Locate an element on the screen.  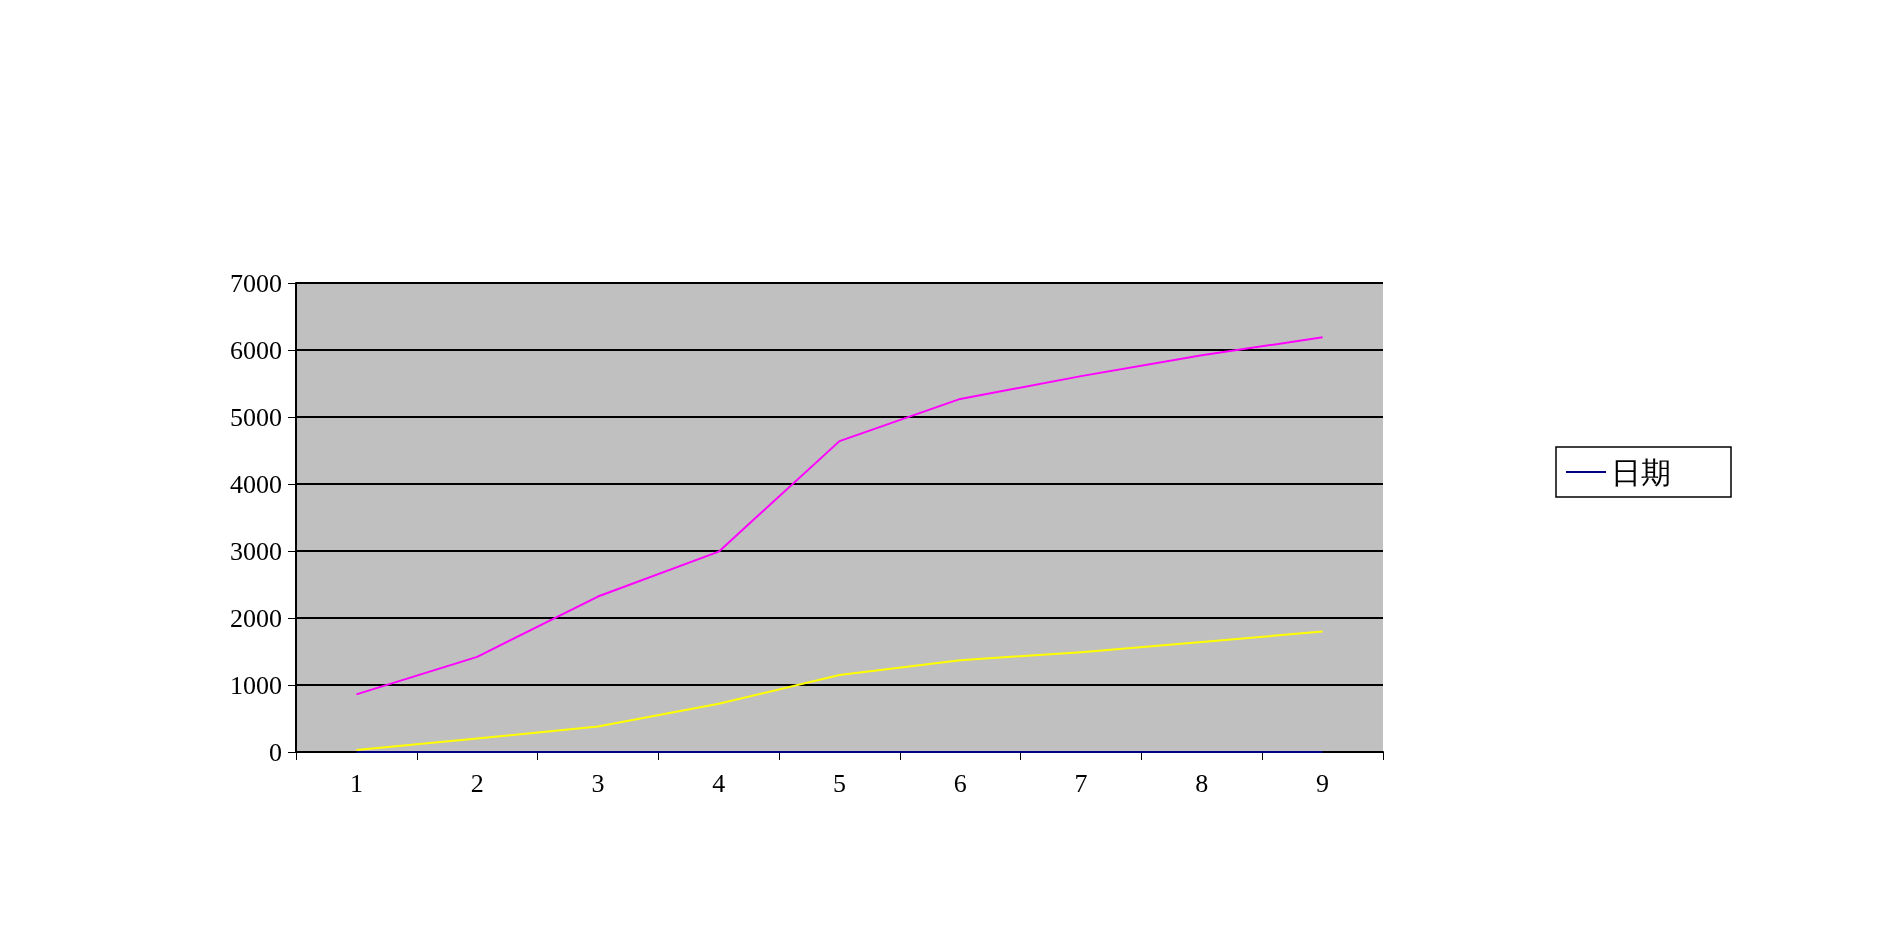
x-tick-label: 5 is located at coordinates (839, 783).